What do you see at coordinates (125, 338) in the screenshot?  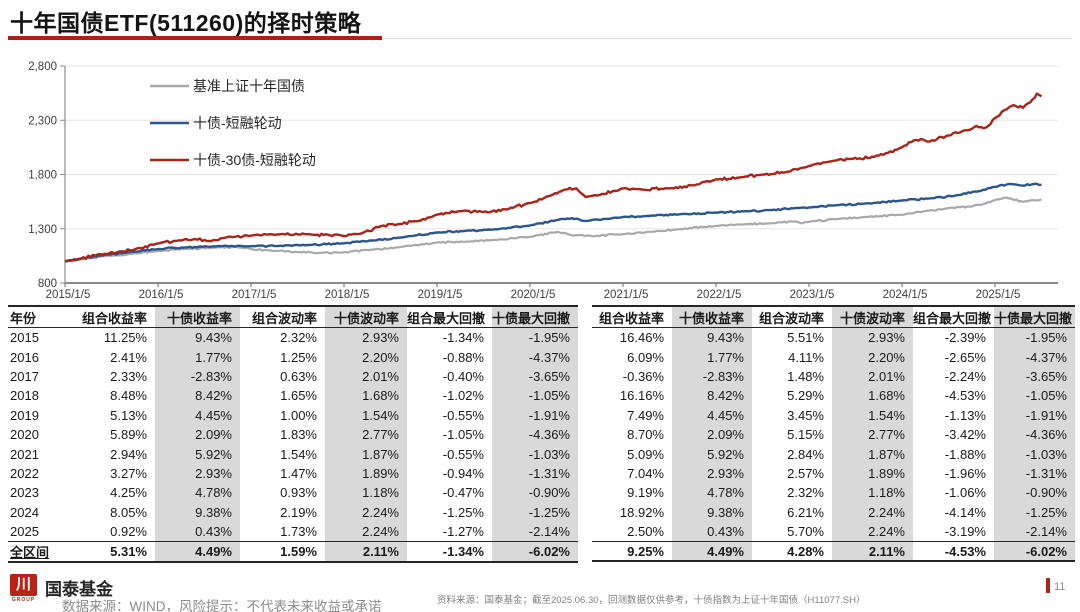 I see `table-cell: 11.25%` at bounding box center [125, 338].